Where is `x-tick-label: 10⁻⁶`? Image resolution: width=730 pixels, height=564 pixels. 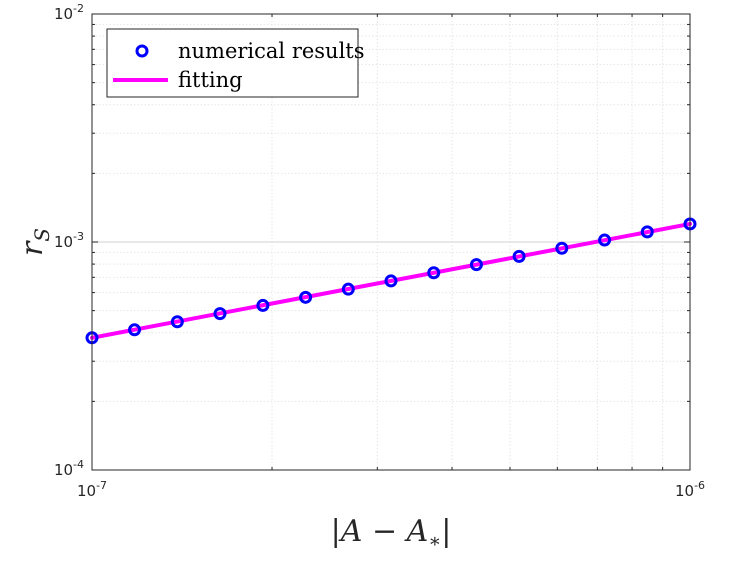
x-tick-label: 10⁻⁶ is located at coordinates (690, 489).